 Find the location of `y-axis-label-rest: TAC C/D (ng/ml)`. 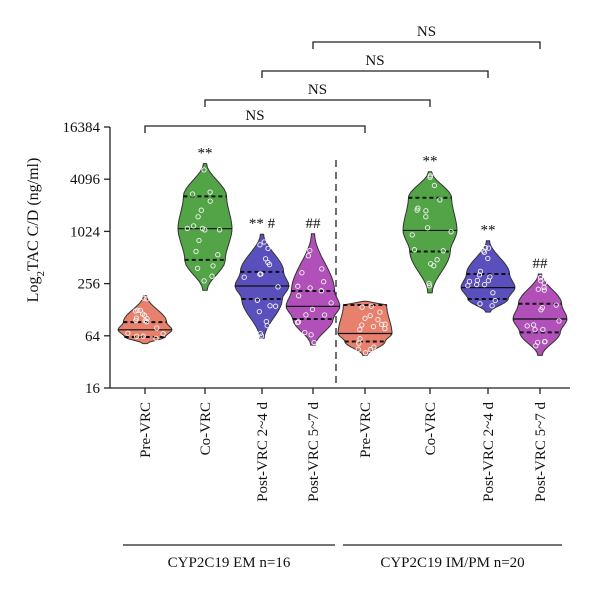

y-axis-label-rest: TAC C/D (ng/ml) is located at coordinates (33, 214).